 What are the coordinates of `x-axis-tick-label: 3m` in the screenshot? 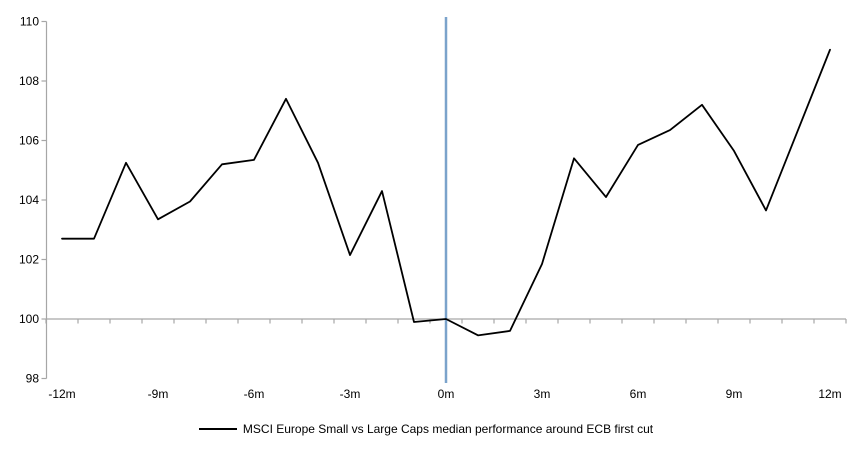 It's located at (542, 394).